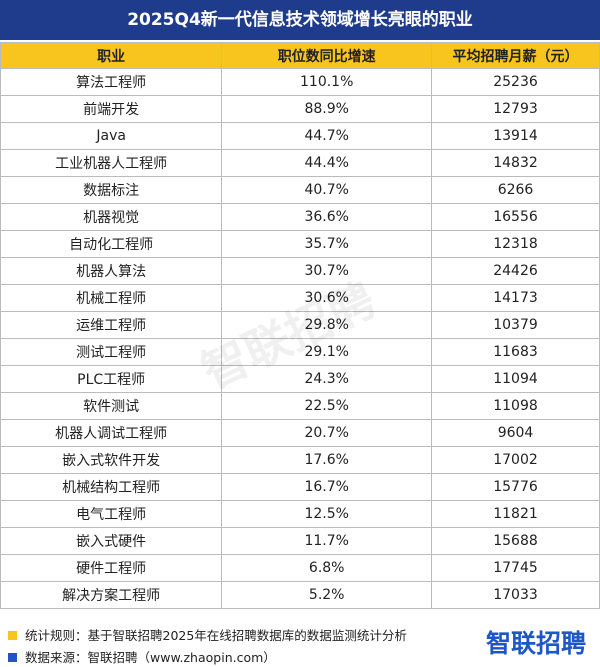 This screenshot has width=600, height=667. What do you see at coordinates (327, 136) in the screenshot?
I see `cell: 44.7%` at bounding box center [327, 136].